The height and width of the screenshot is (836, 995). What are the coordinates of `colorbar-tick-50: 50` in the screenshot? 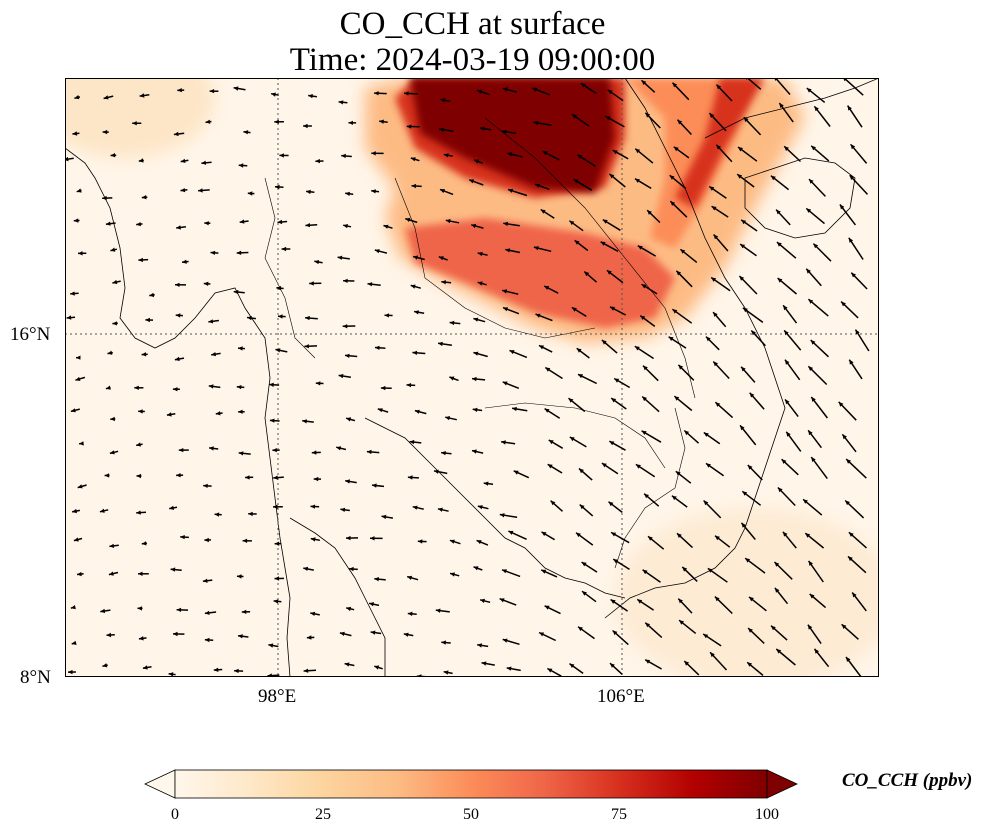 It's located at (471, 814).